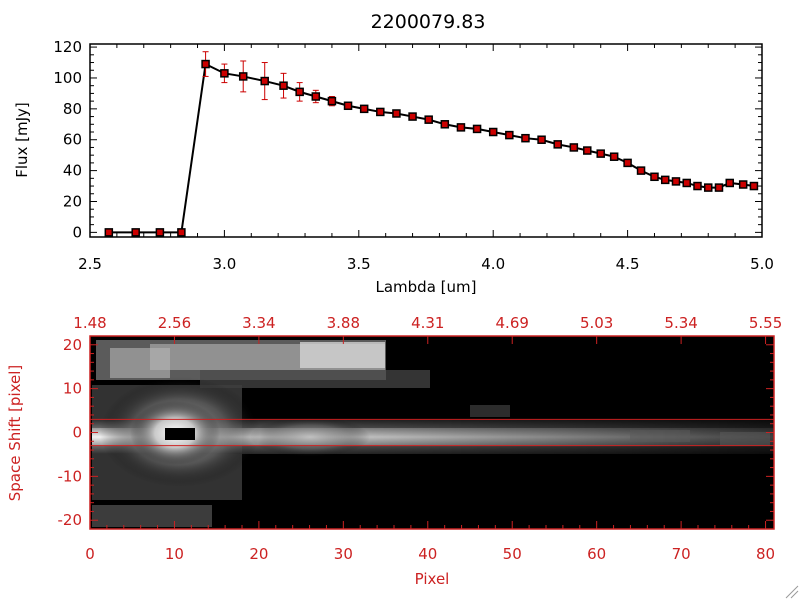  Describe the element at coordinates (72, 201) in the screenshot. I see `spectrum-y-tick-label: 20` at that location.